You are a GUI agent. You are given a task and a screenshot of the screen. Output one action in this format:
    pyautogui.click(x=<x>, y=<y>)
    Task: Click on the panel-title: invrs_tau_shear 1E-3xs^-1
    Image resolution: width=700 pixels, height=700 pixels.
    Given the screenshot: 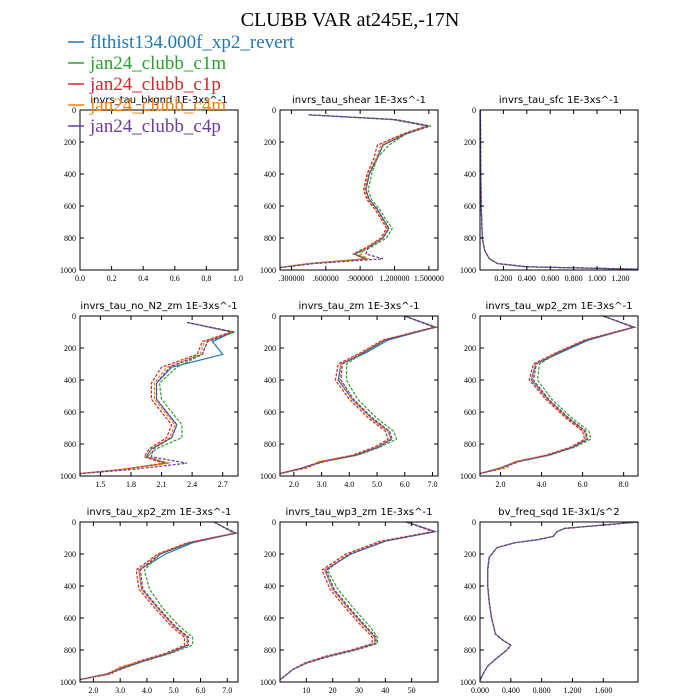 What is the action you would take?
    pyautogui.click(x=359, y=100)
    